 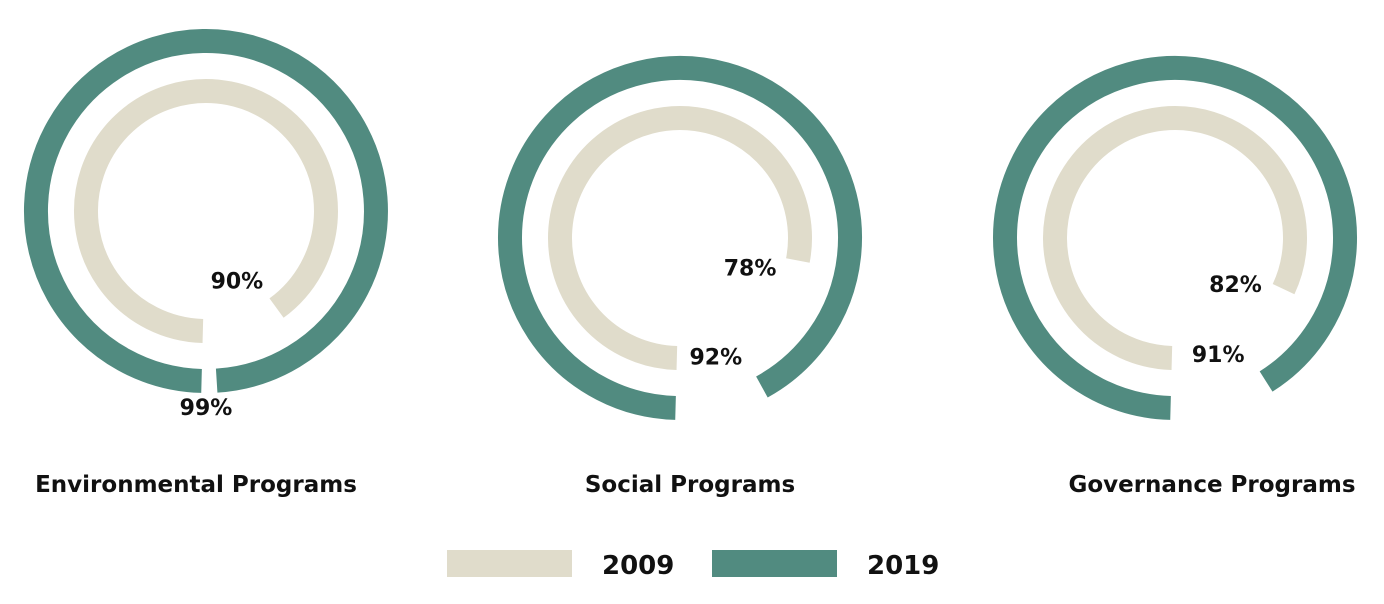 I want to click on ring-2009-social-programs, so click(x=680, y=238).